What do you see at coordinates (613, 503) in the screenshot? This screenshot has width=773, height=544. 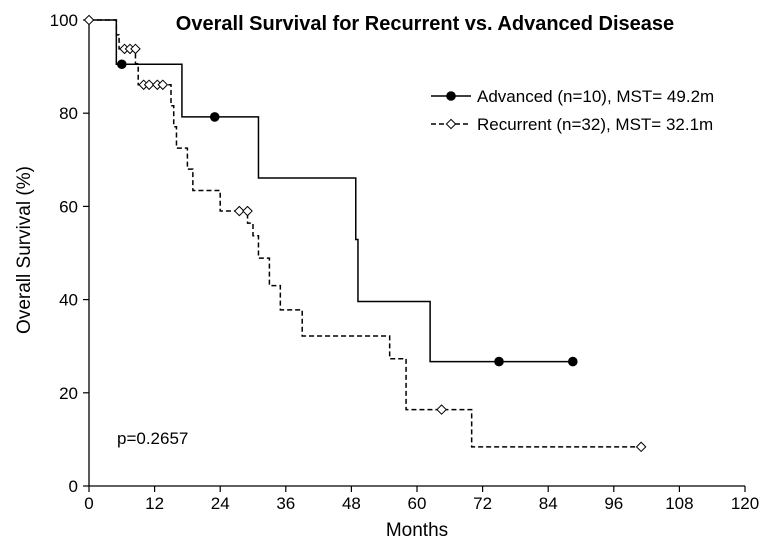 I see `x-tick-label: 96` at bounding box center [613, 503].